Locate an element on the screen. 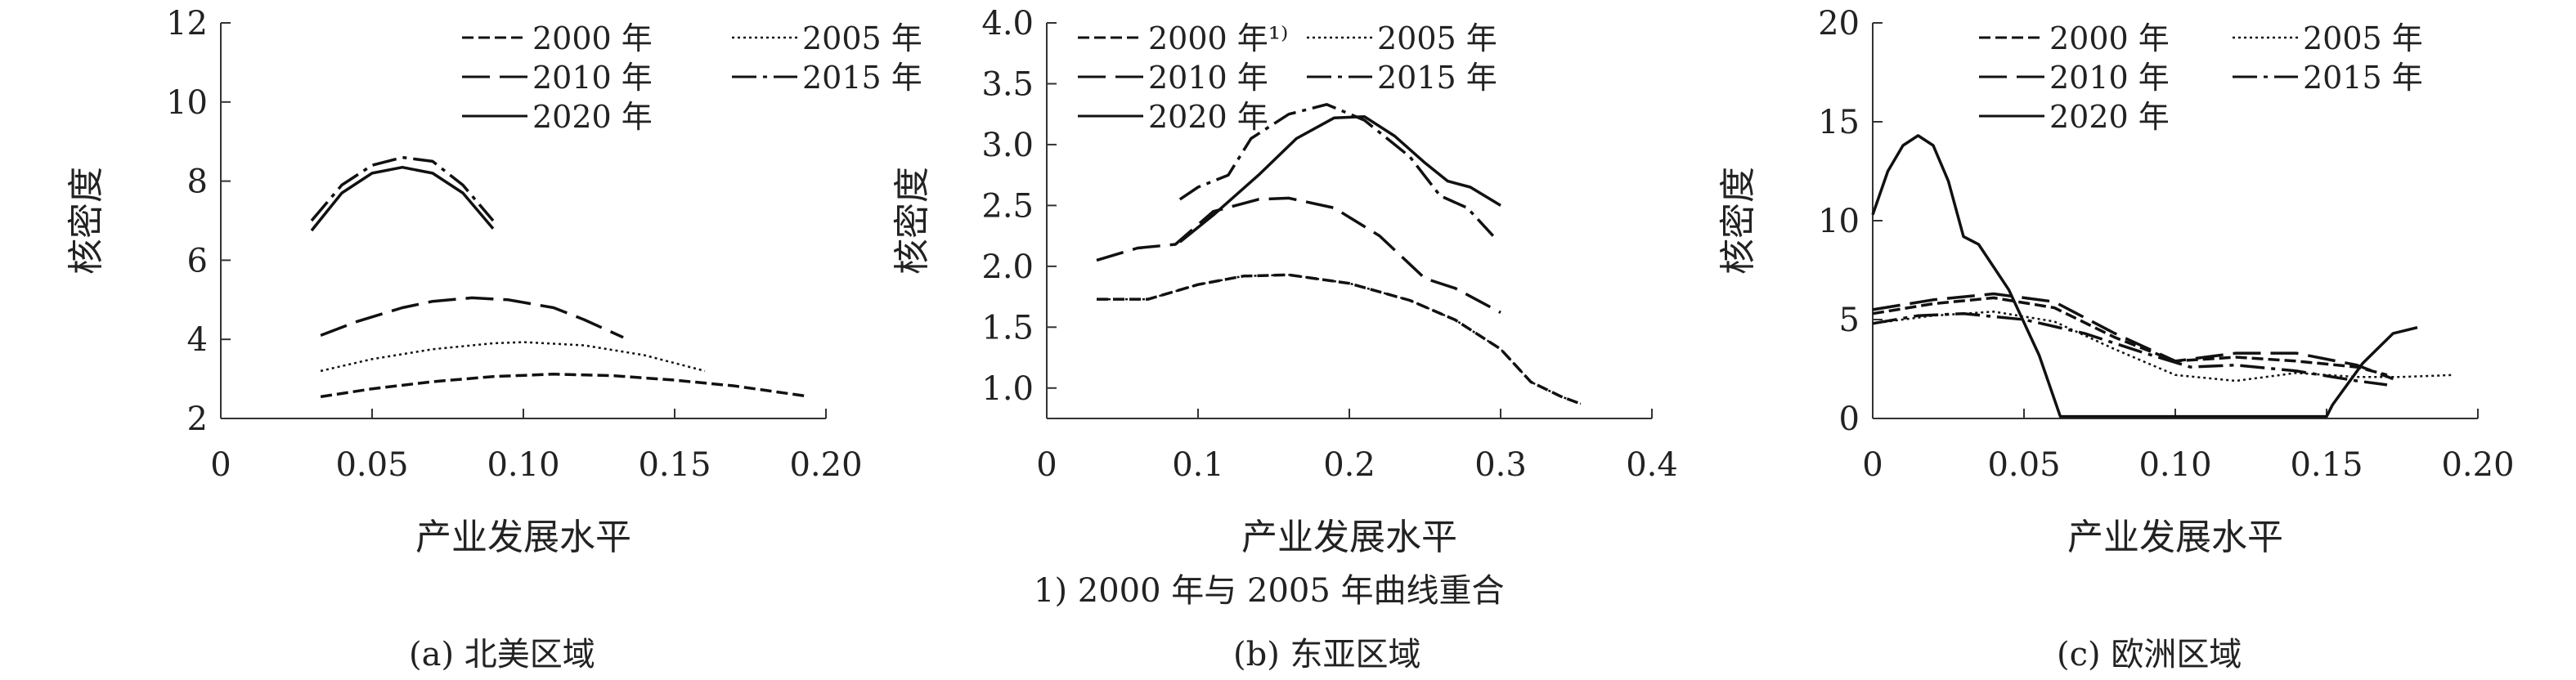  y-tick-label: 8 is located at coordinates (197, 182).